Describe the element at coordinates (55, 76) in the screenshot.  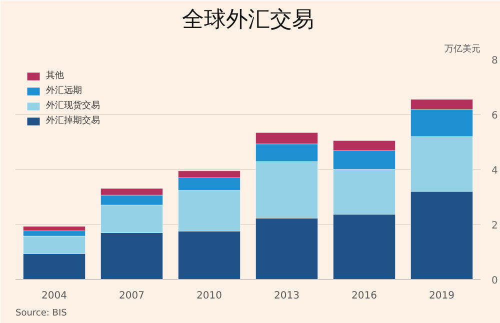
I see `legend-label: 其他` at that location.